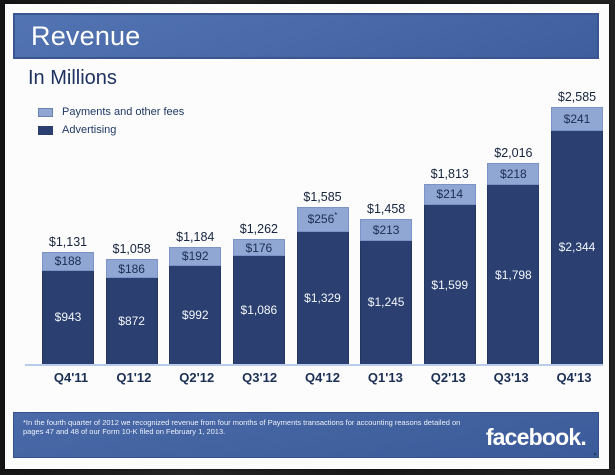  I want to click on payments-segment: $176, so click(258, 247).